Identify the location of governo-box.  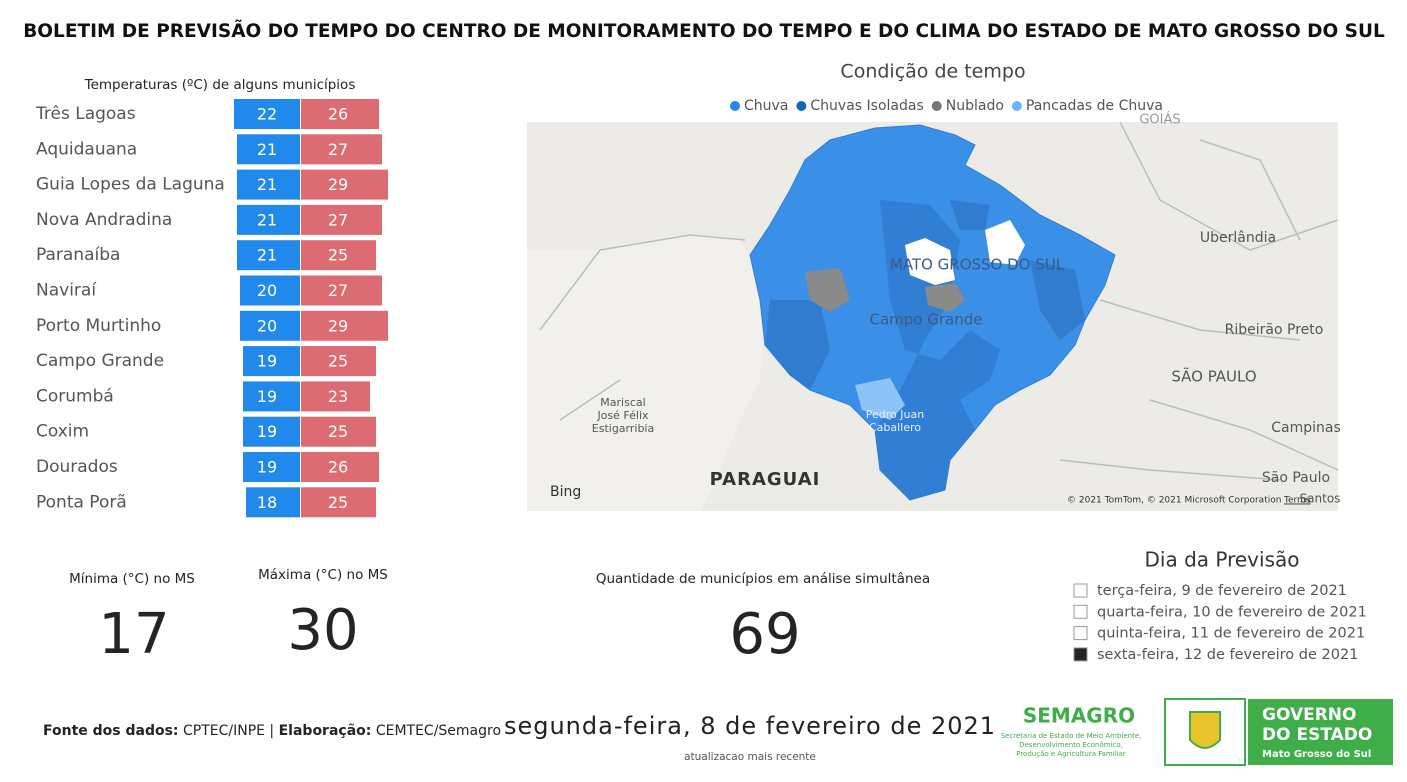
(1320, 732).